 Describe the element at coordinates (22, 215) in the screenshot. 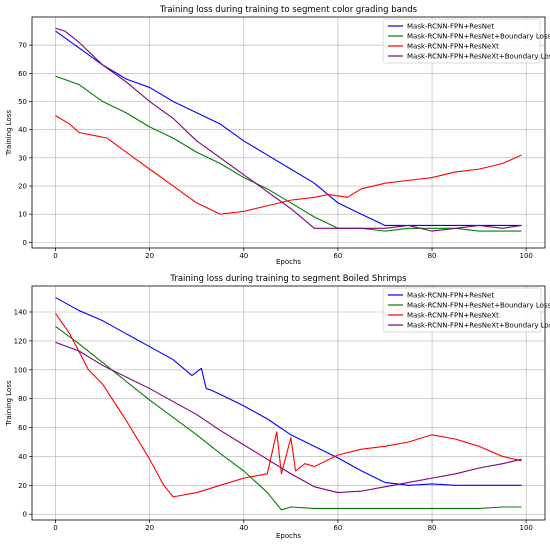

I see `y-tick-label: 10` at that location.